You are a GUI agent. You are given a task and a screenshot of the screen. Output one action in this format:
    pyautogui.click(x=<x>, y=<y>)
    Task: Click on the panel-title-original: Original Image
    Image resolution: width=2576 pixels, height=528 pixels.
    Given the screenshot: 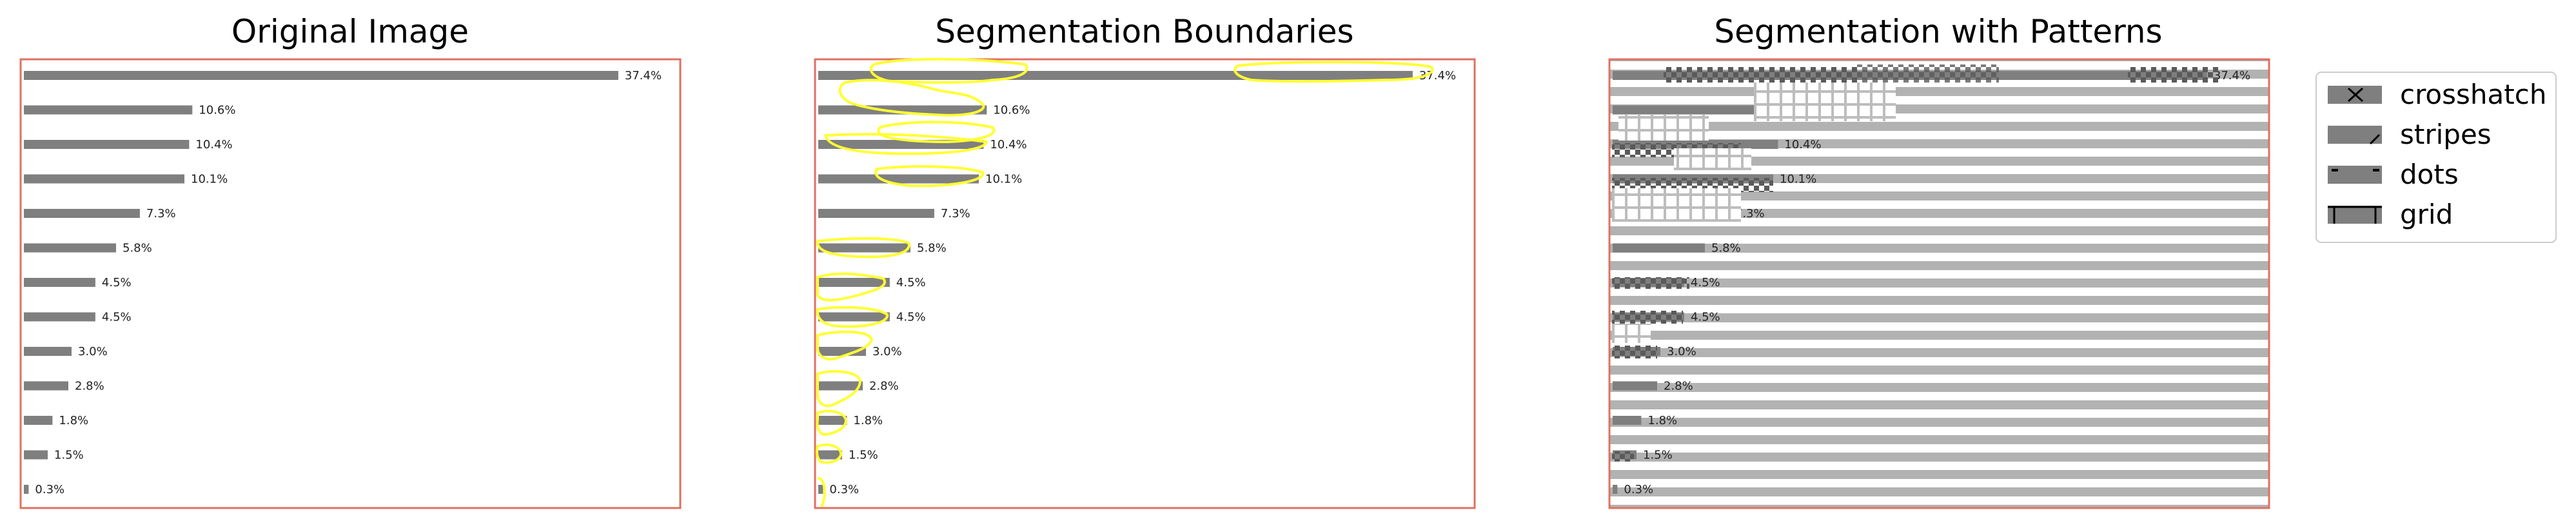 What is the action you would take?
    pyautogui.click(x=350, y=31)
    